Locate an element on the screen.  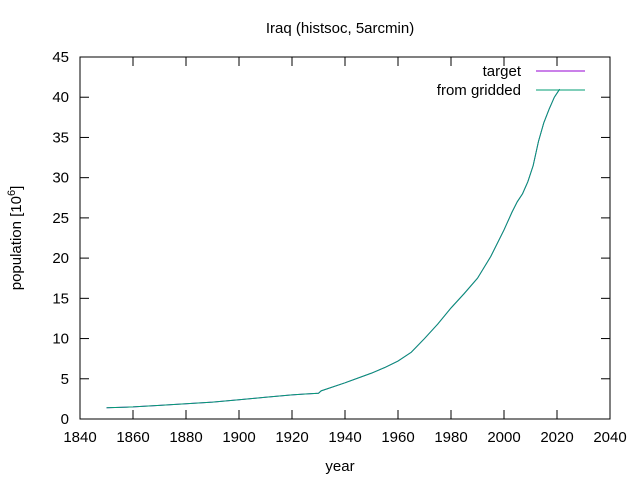
y-tick-label: 0 is located at coordinates (65, 419).